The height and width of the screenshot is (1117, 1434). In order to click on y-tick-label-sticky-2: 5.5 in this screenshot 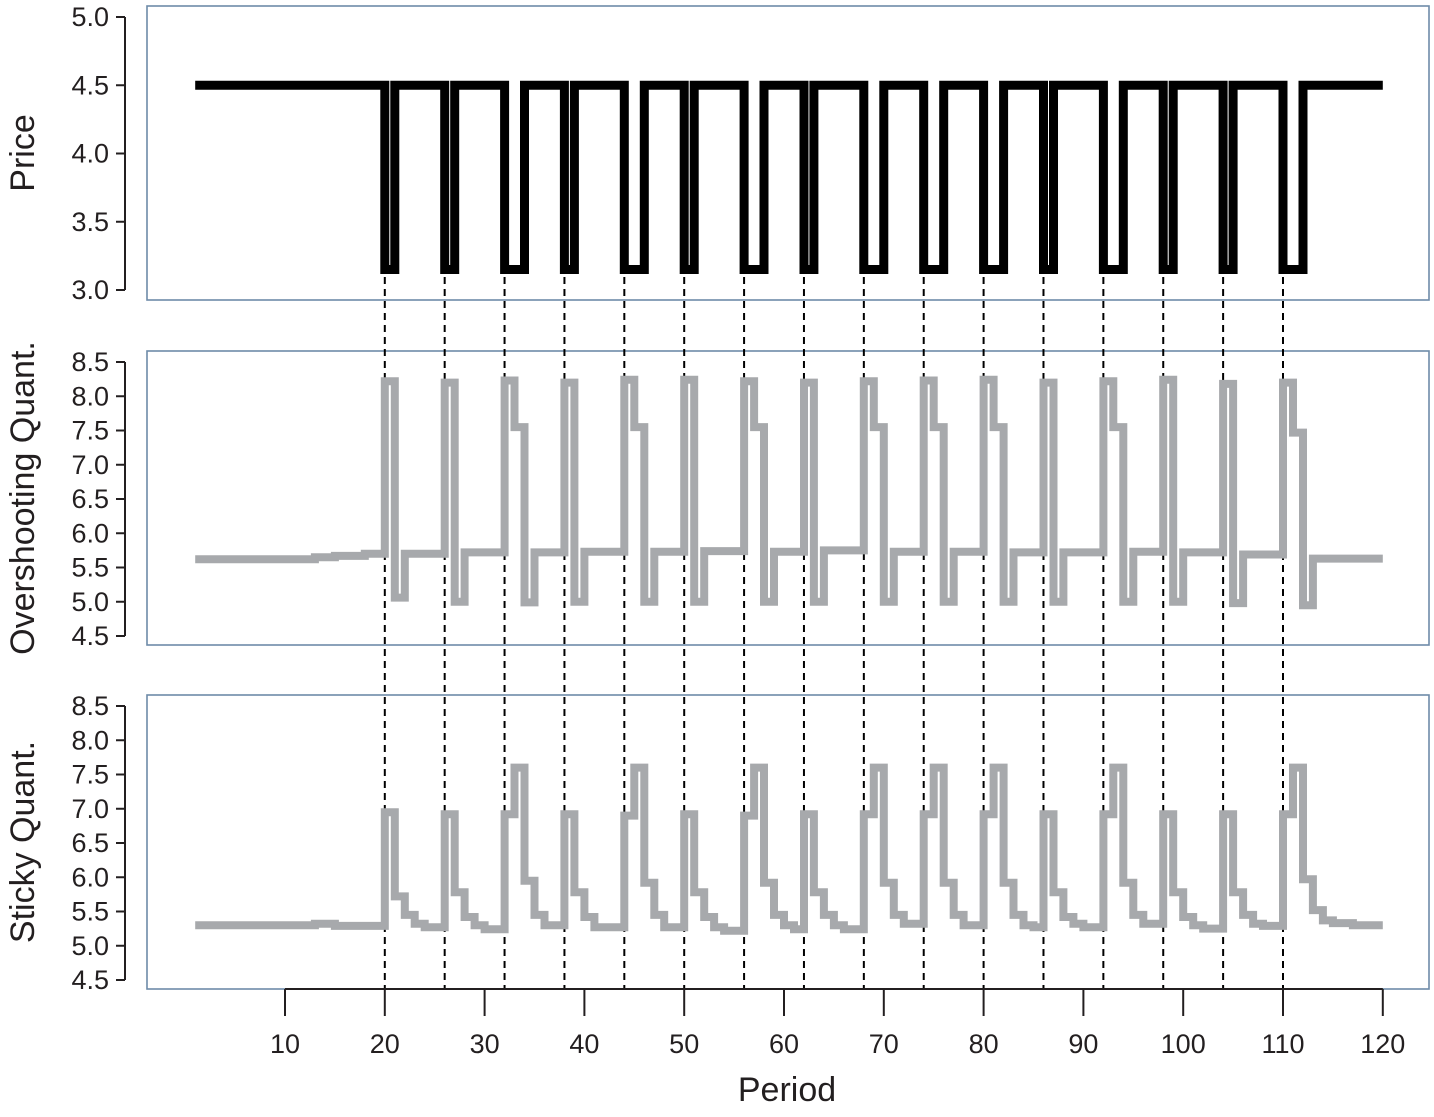, I will do `click(90, 912)`.